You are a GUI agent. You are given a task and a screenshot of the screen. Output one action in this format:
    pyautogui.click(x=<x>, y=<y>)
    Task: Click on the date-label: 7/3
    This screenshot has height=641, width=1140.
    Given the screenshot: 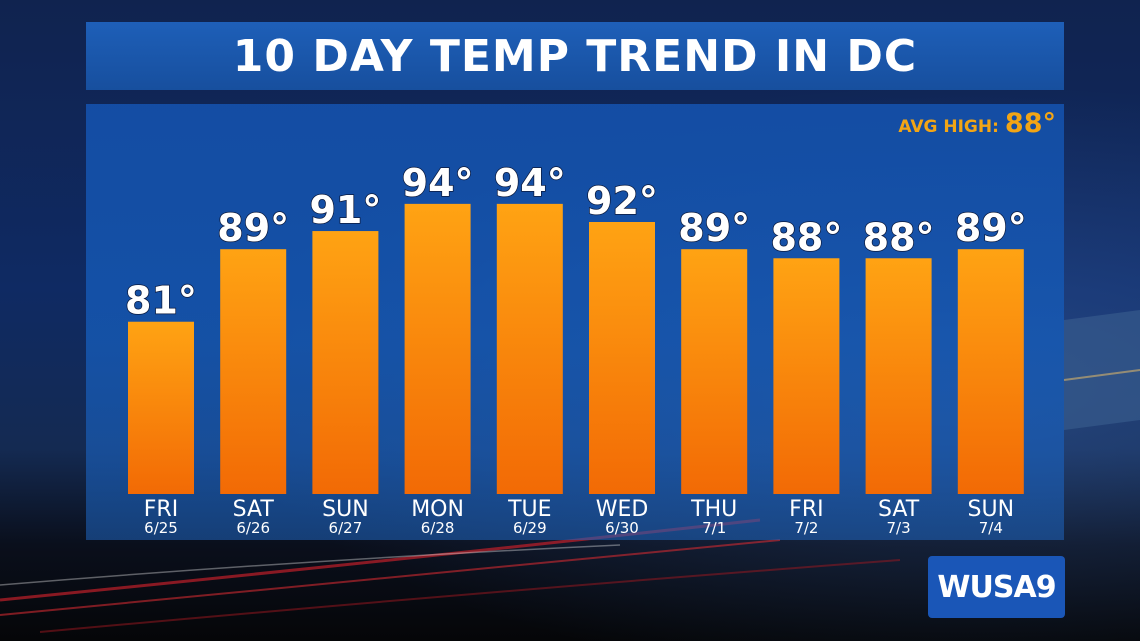 What is the action you would take?
    pyautogui.click(x=899, y=528)
    